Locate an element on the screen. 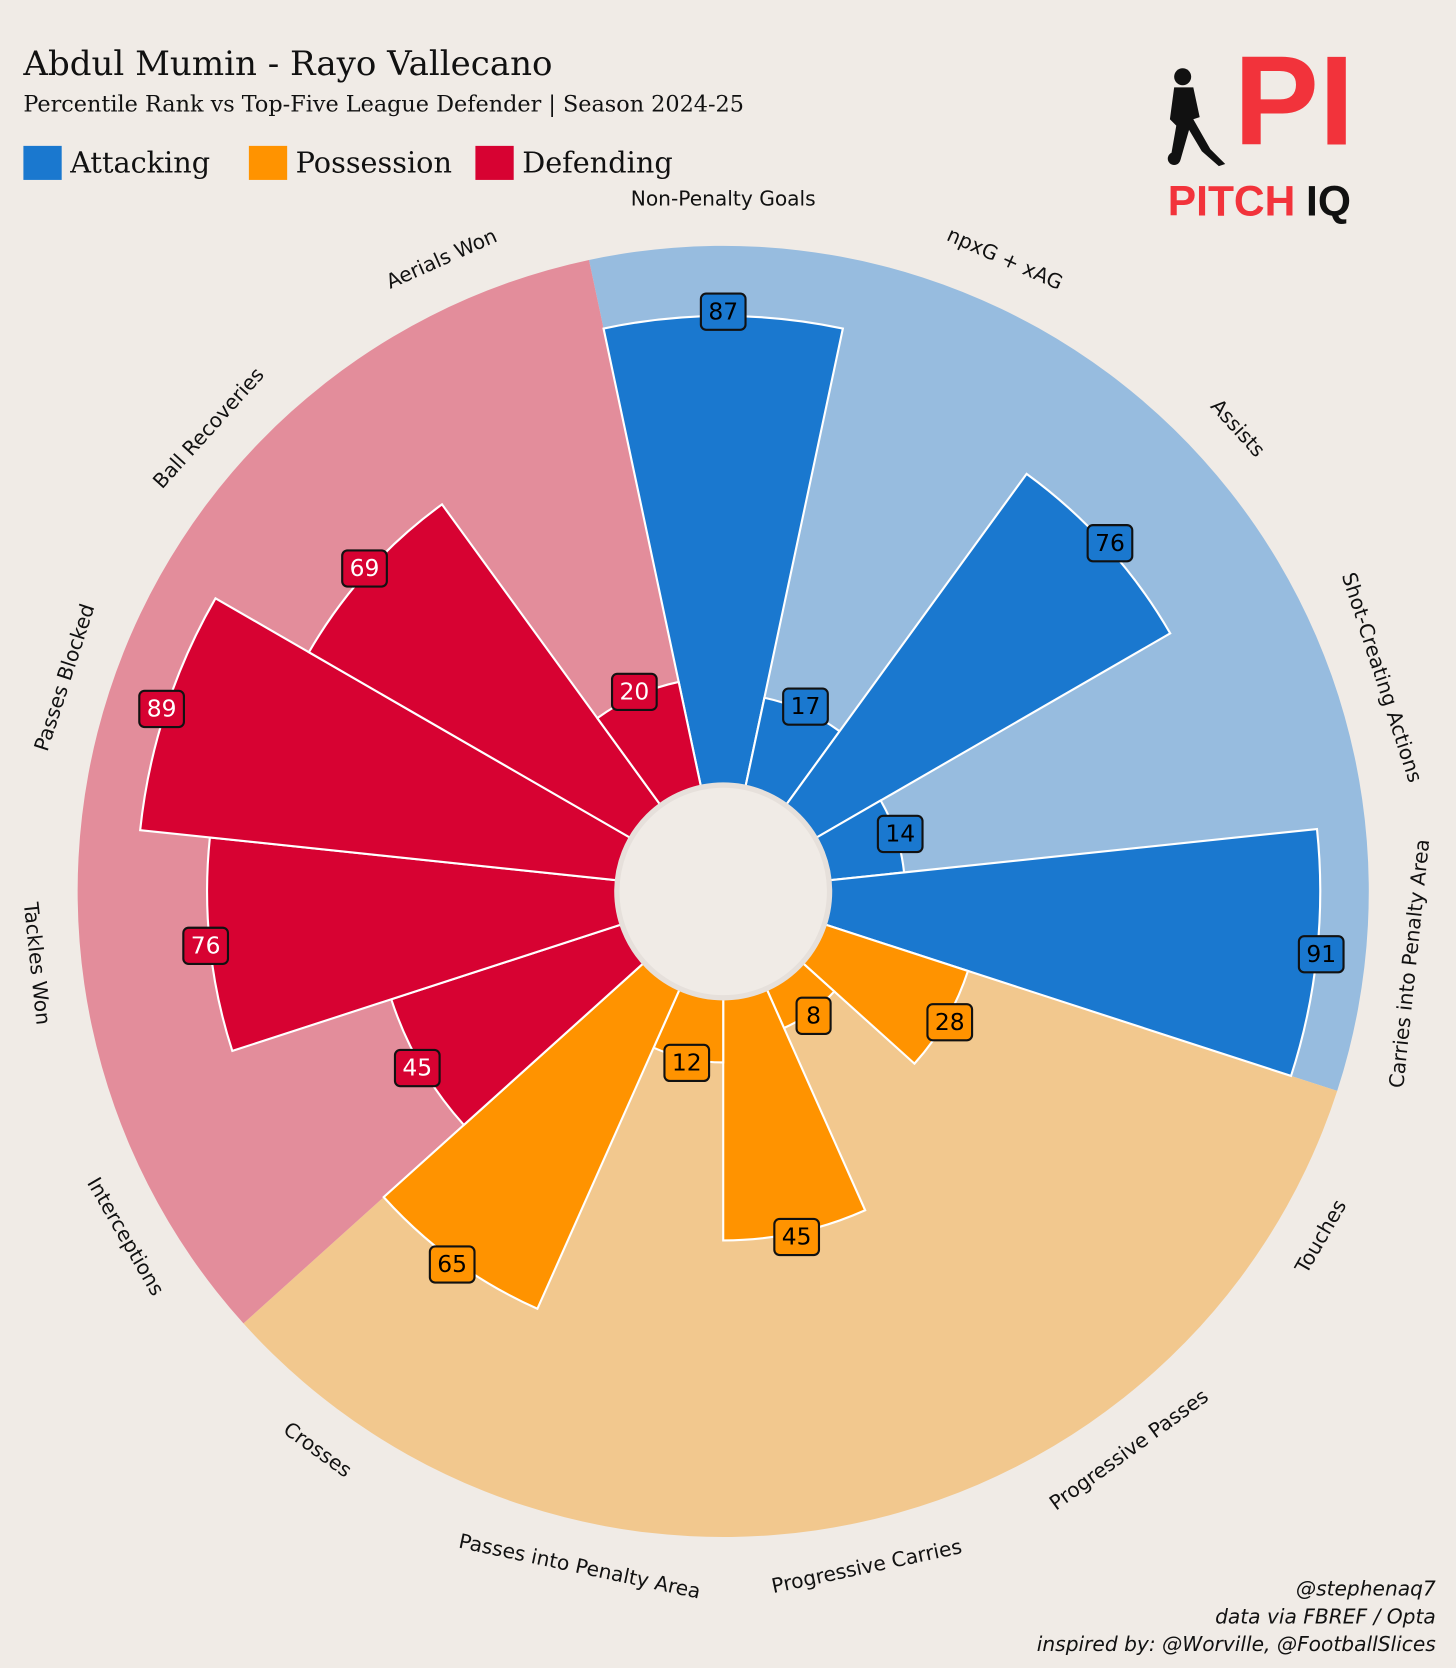 The image size is (1456, 1668). value-label: 28 is located at coordinates (950, 1022).